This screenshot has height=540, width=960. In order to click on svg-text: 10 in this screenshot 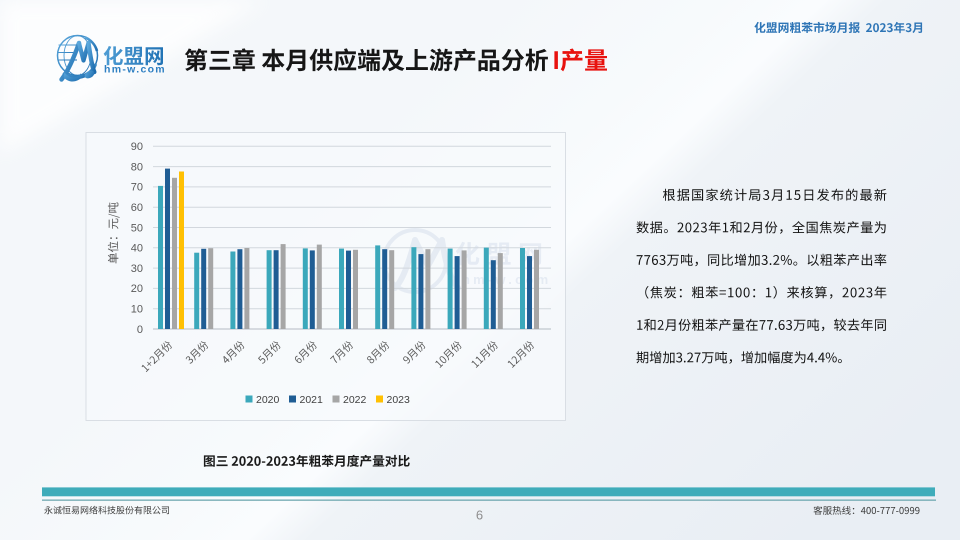, I will do `click(137, 310)`.